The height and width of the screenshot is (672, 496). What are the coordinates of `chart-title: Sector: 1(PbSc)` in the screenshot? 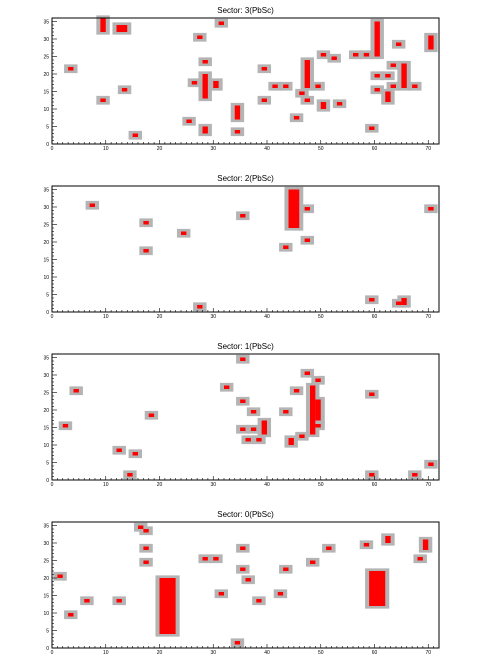 It's located at (245, 346).